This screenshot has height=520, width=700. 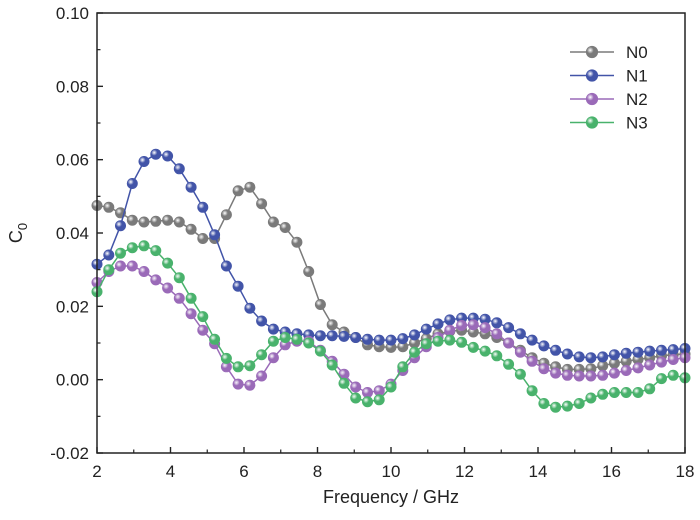 I want to click on legend-item-N2: N2, so click(x=609, y=99).